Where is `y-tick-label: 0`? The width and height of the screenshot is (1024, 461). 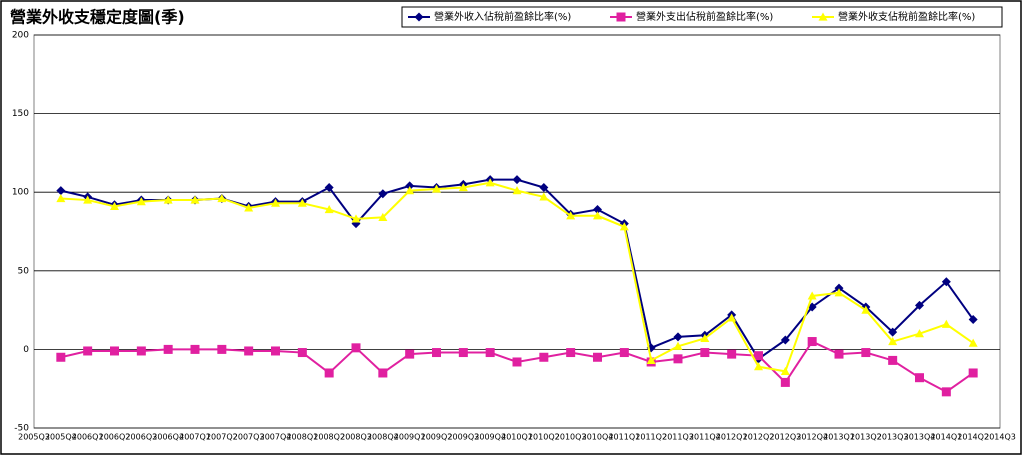 y-tick-label: 0 is located at coordinates (26, 350).